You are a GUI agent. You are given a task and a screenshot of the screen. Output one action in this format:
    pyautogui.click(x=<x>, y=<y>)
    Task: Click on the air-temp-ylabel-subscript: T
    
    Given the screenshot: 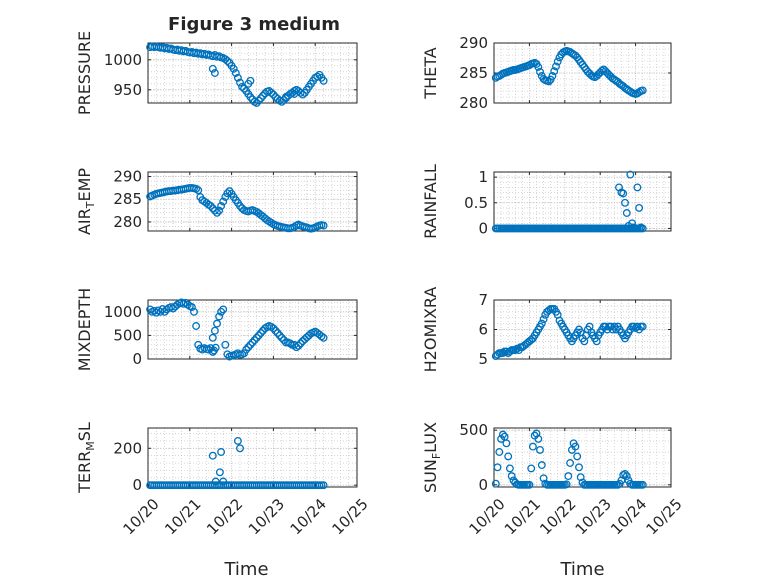 What is the action you would take?
    pyautogui.click(x=90, y=205)
    